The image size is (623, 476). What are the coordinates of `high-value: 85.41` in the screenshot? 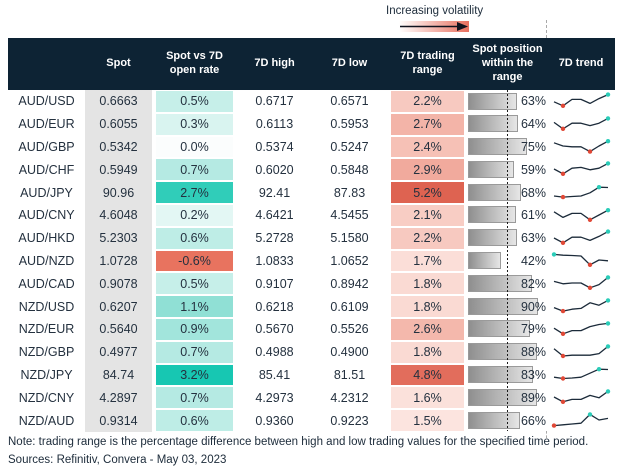 It's located at (274, 374).